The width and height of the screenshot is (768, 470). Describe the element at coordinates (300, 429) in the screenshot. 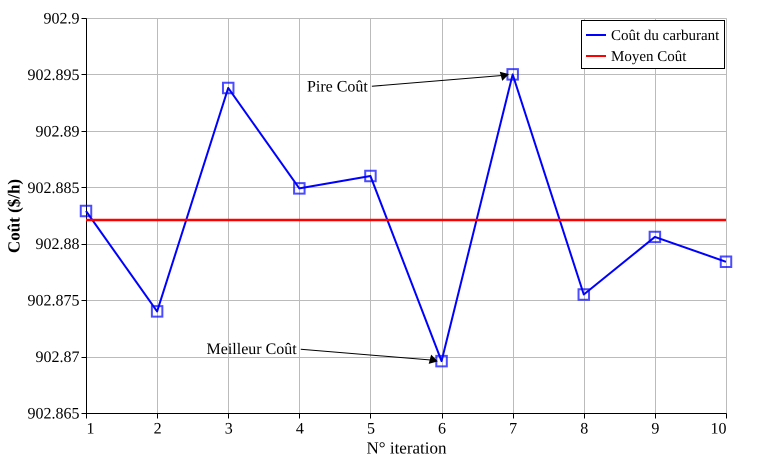

I see `x-tick-label: 4` at that location.